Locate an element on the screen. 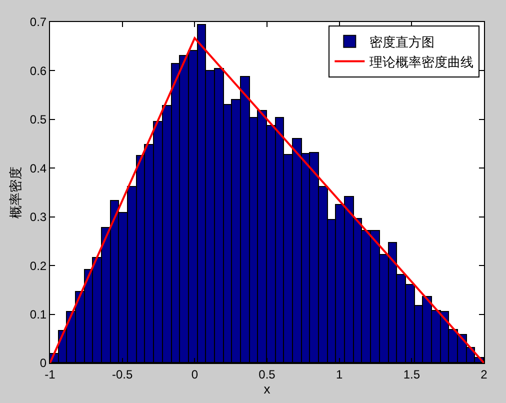 The width and height of the screenshot is (506, 403). x-tick-label: 0.5 is located at coordinates (267, 374).